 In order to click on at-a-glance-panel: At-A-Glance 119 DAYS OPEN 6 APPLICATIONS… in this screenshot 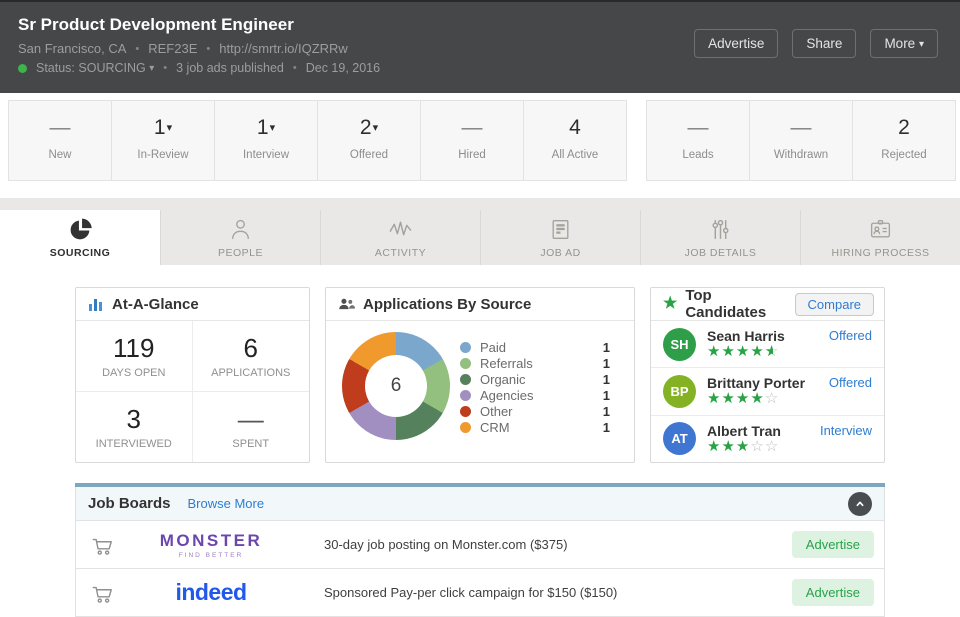, I will do `click(192, 375)`.